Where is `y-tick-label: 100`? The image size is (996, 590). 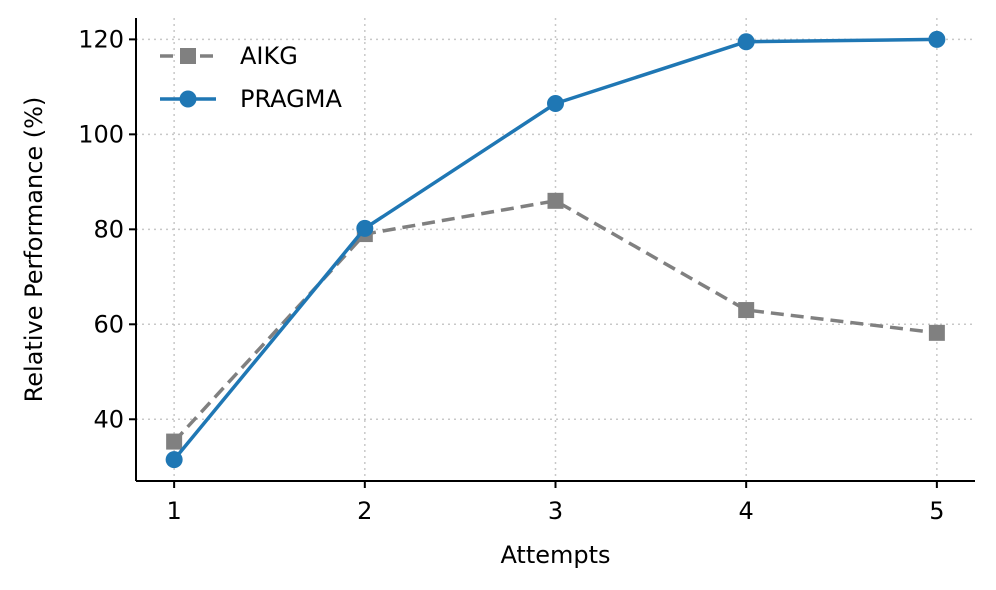
y-tick-label: 100 is located at coordinates (101, 134).